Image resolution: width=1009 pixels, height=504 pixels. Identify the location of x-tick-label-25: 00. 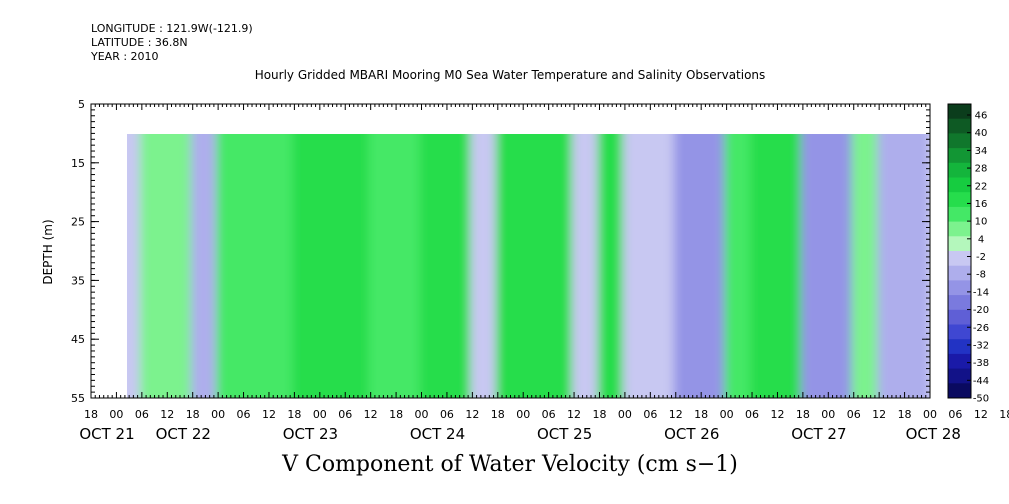
(727, 414).